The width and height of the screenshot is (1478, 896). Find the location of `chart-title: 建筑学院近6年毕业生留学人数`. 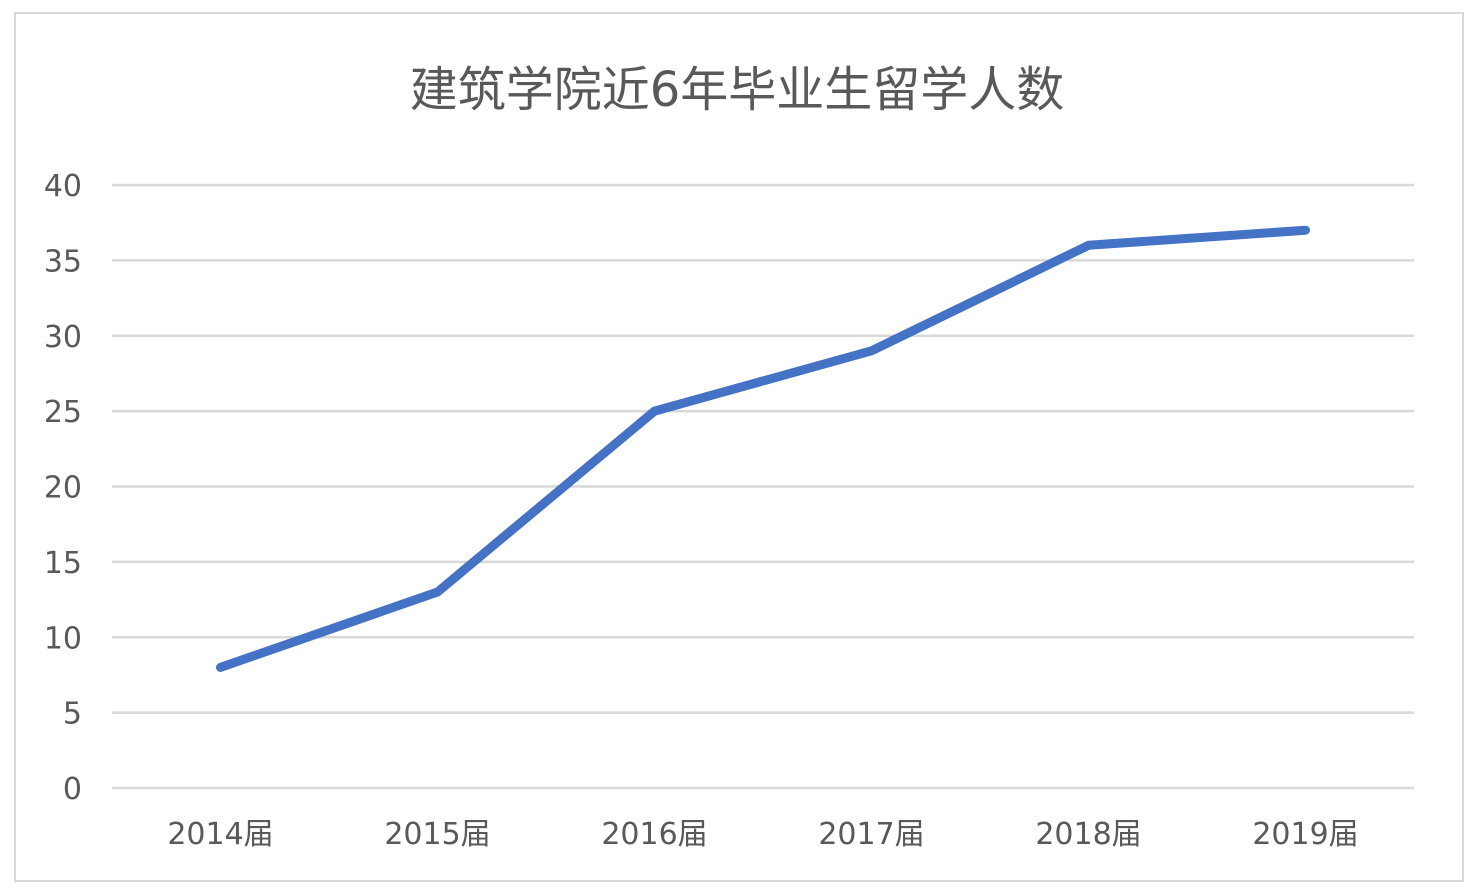

chart-title: 建筑学院近6年毕业生留学人数 is located at coordinates (737, 90).